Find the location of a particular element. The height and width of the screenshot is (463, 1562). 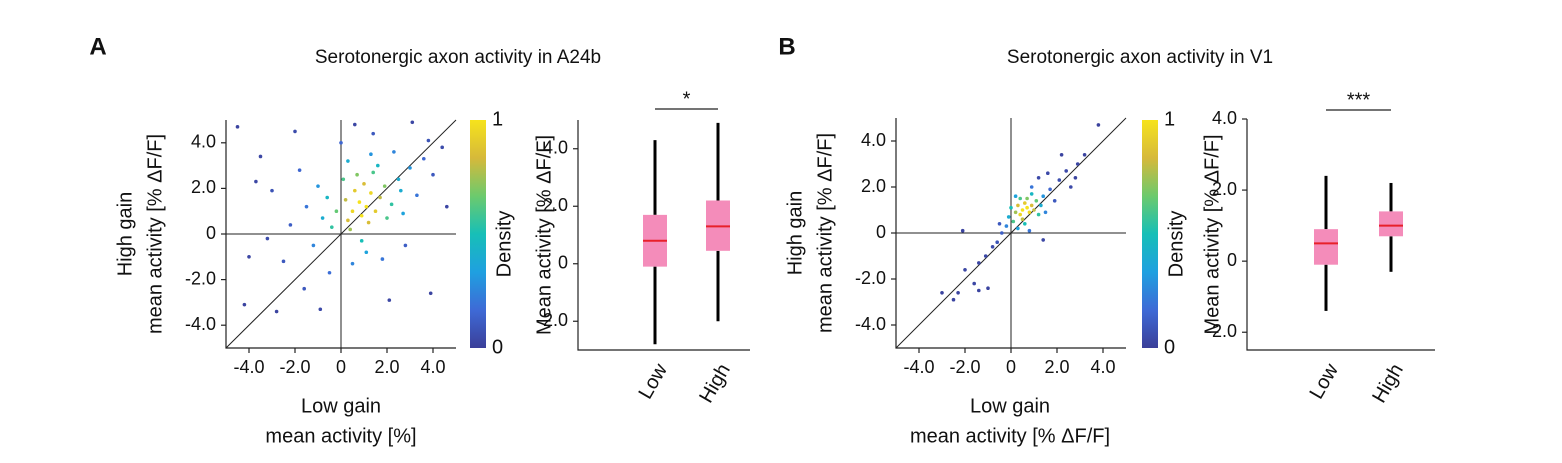

significance-label: *** is located at coordinates (1359, 100).